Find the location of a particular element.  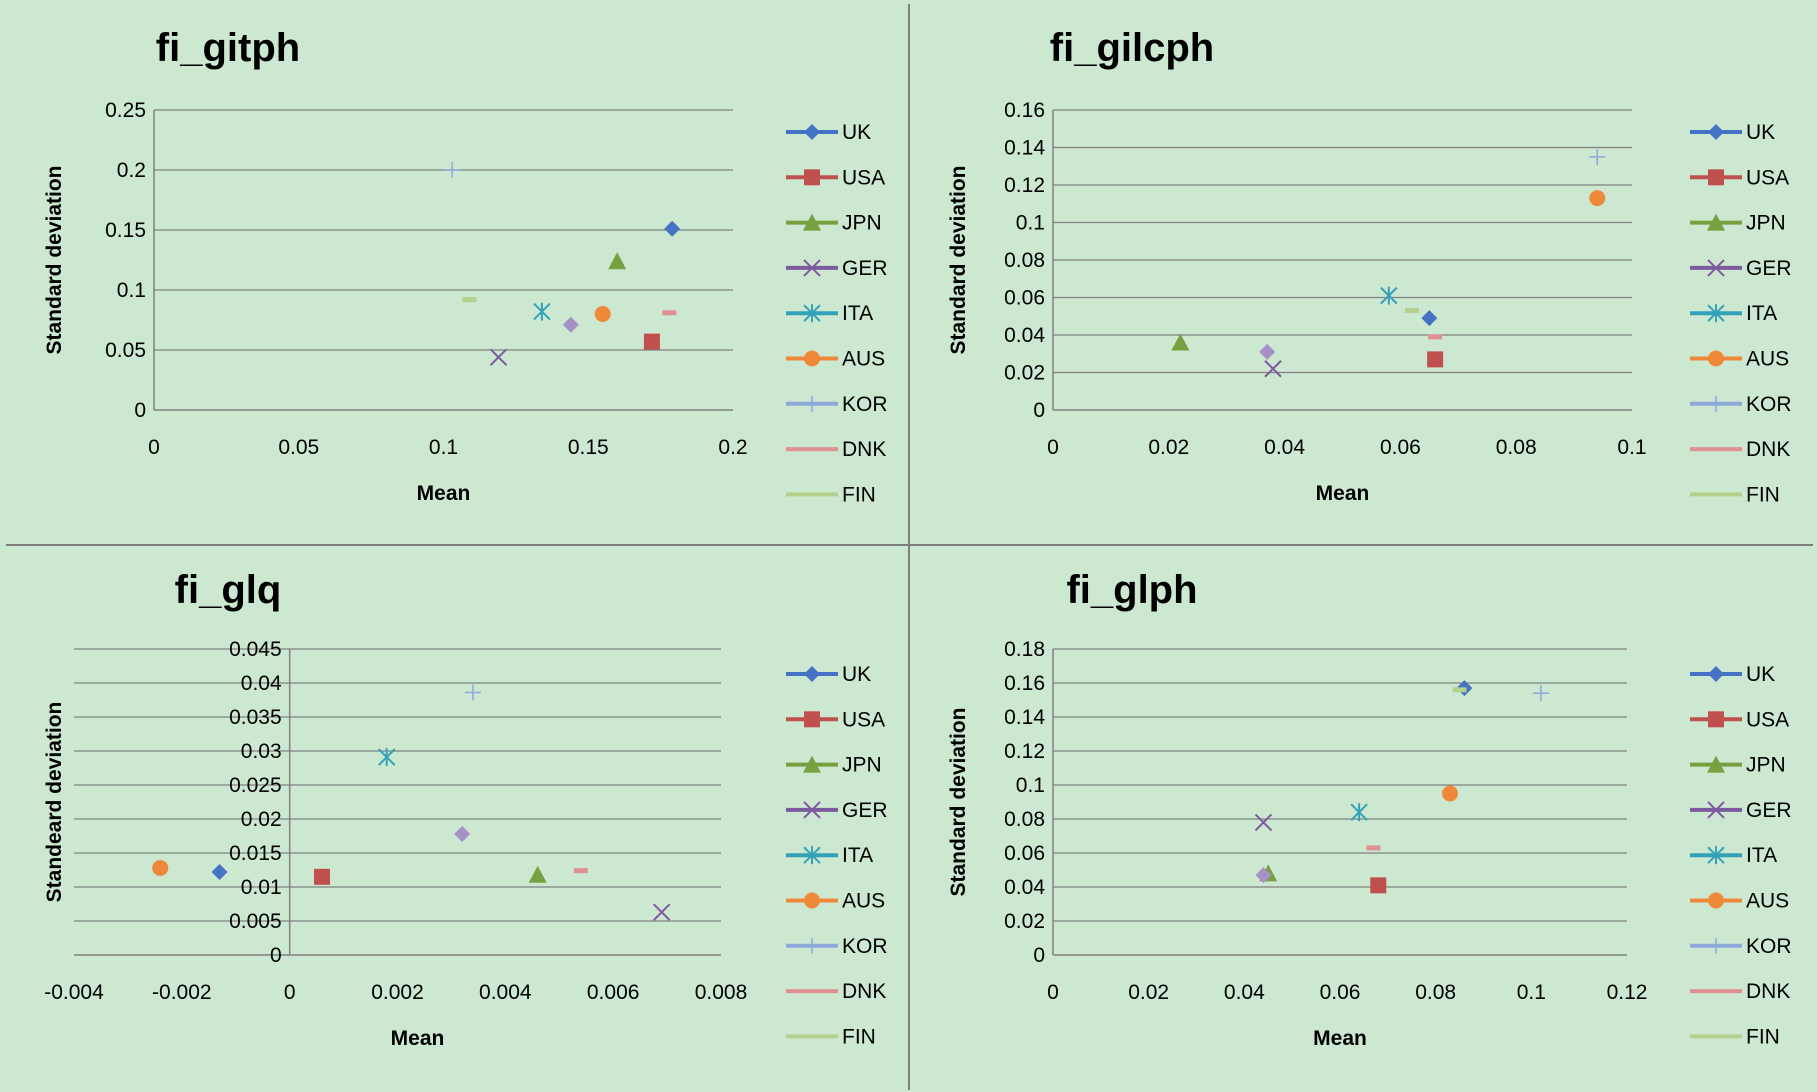

y-tick-label: 0.03 is located at coordinates (261, 751).